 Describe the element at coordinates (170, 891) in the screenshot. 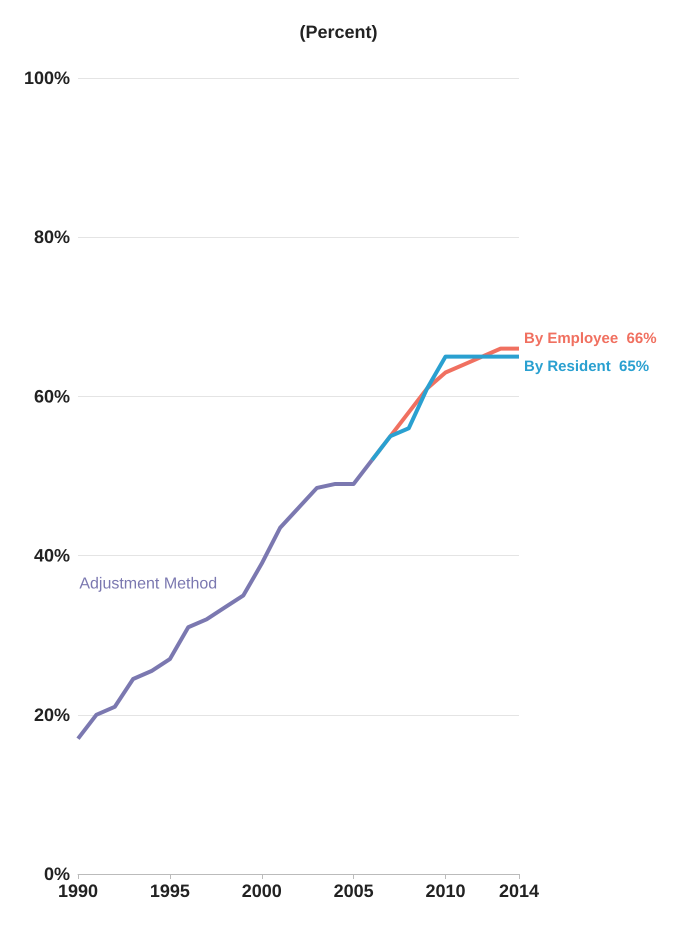

I see `x-tick-label: 1995` at that location.